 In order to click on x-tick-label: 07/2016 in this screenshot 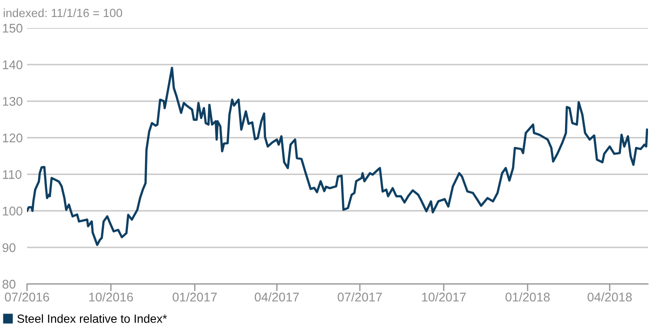, I will do `click(27, 297)`.